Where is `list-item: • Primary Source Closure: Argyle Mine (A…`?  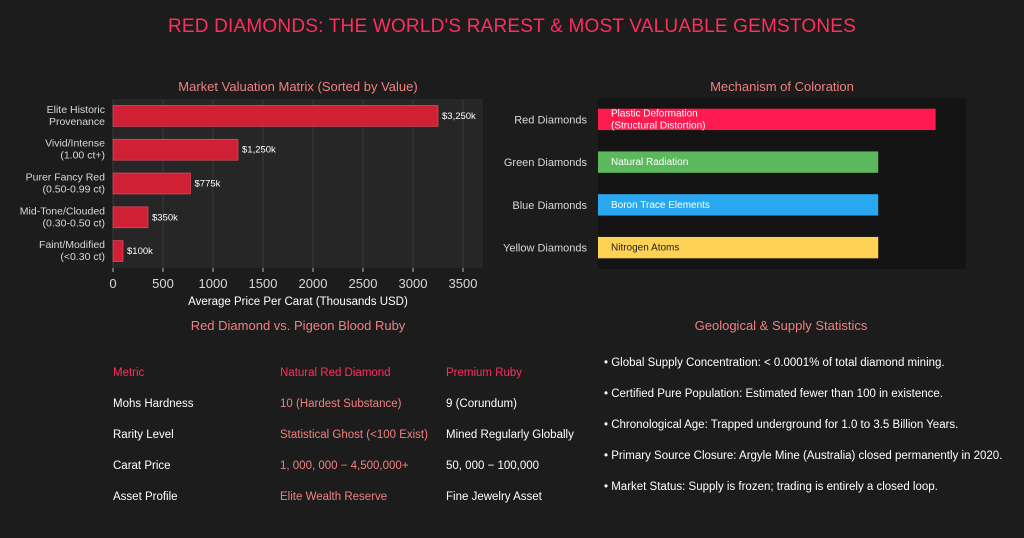
list-item: • Primary Source Closure: Argyle Mine (A… is located at coordinates (803, 456).